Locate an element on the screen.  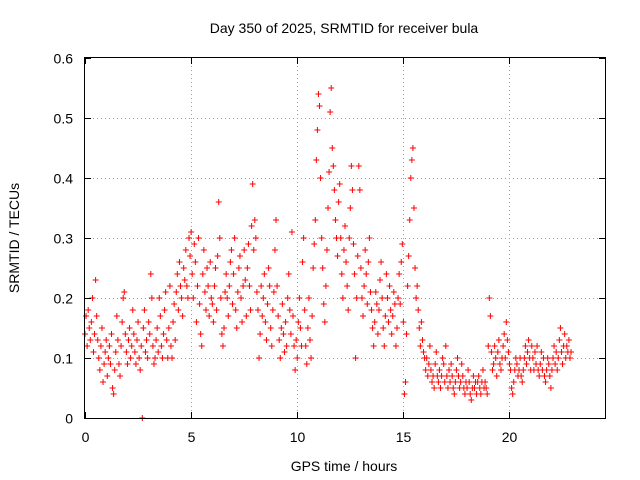
y-tick-label: 0.2 is located at coordinates (64, 299).